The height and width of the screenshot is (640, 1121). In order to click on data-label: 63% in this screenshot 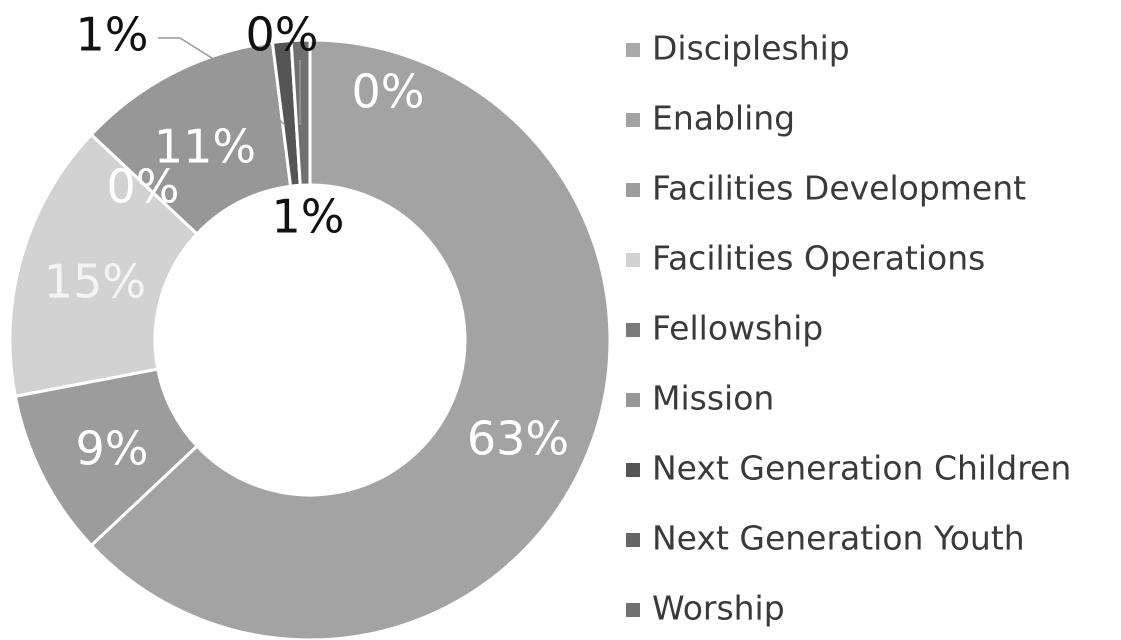, I will do `click(518, 439)`.